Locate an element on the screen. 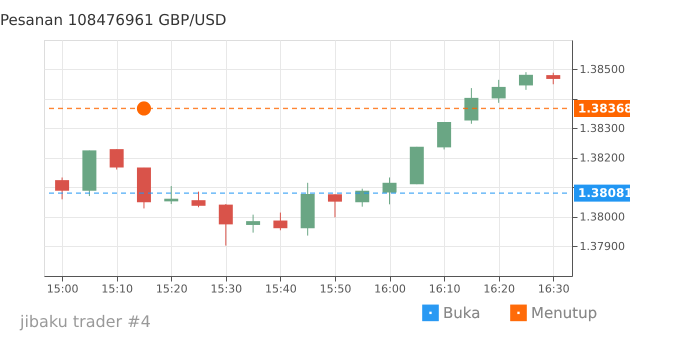 The height and width of the screenshot is (341, 682). y-tick-label: 1.38500 is located at coordinates (602, 69).